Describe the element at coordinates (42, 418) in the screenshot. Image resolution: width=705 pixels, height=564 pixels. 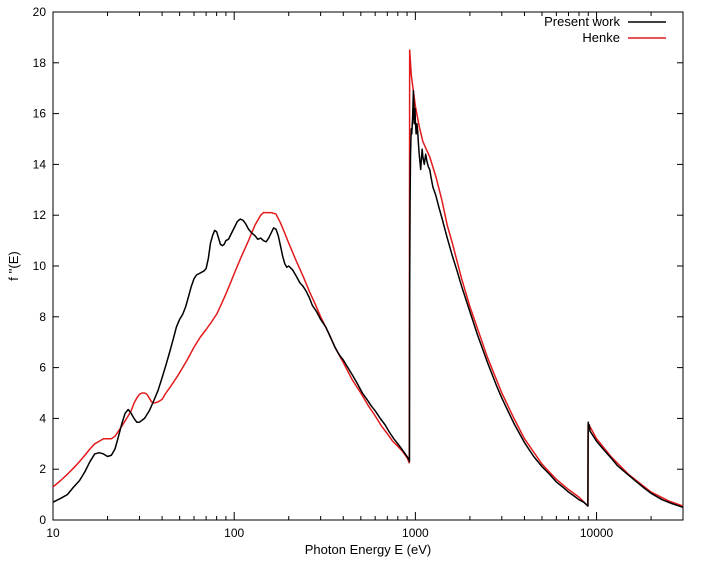
I see `y-tick-label: 4` at that location.